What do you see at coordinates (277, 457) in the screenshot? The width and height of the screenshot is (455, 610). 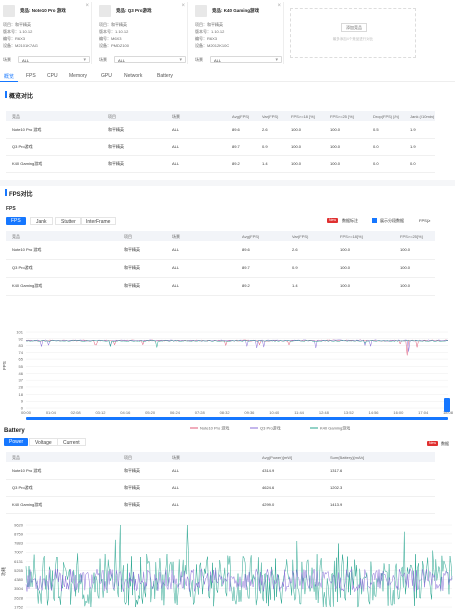 I see `column-header: Avg(Power)[mW]` at bounding box center [277, 457].